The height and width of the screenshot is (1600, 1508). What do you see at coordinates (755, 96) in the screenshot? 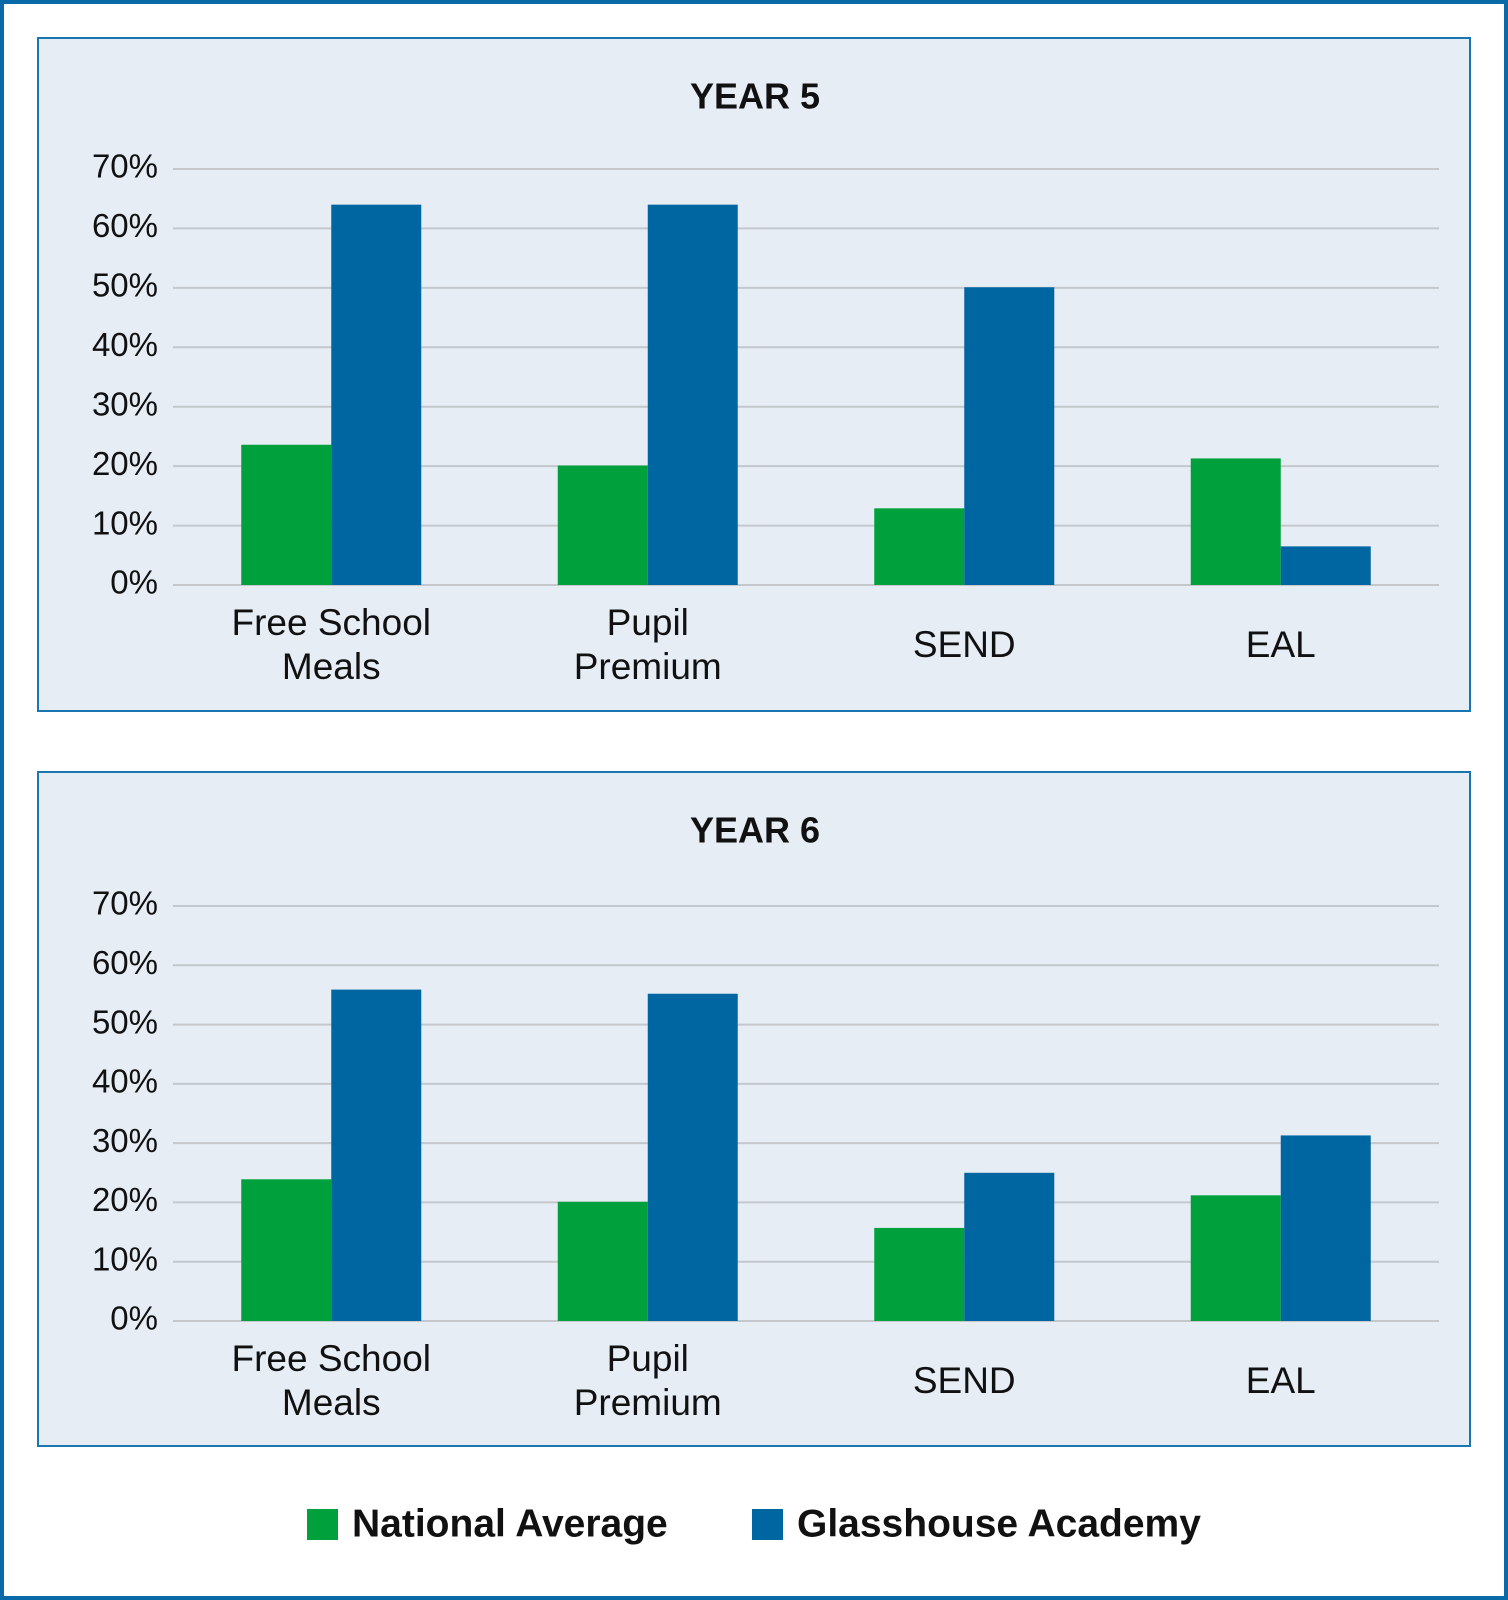
I see `chart-title: YEAR 5` at bounding box center [755, 96].